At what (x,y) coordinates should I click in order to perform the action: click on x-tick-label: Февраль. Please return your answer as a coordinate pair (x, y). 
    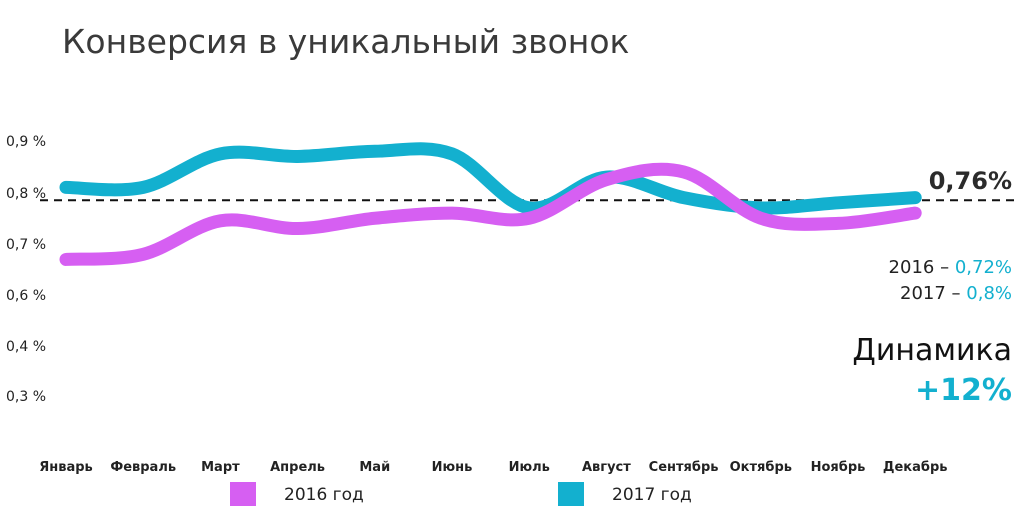
    Looking at the image, I should click on (143, 467).